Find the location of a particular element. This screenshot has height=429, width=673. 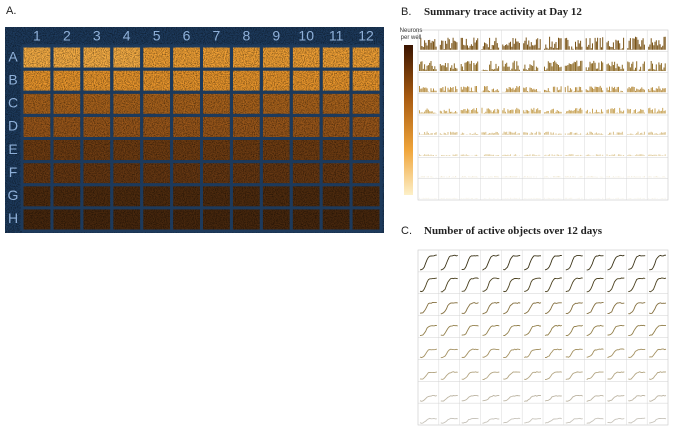

column-label: 6 is located at coordinates (187, 36).